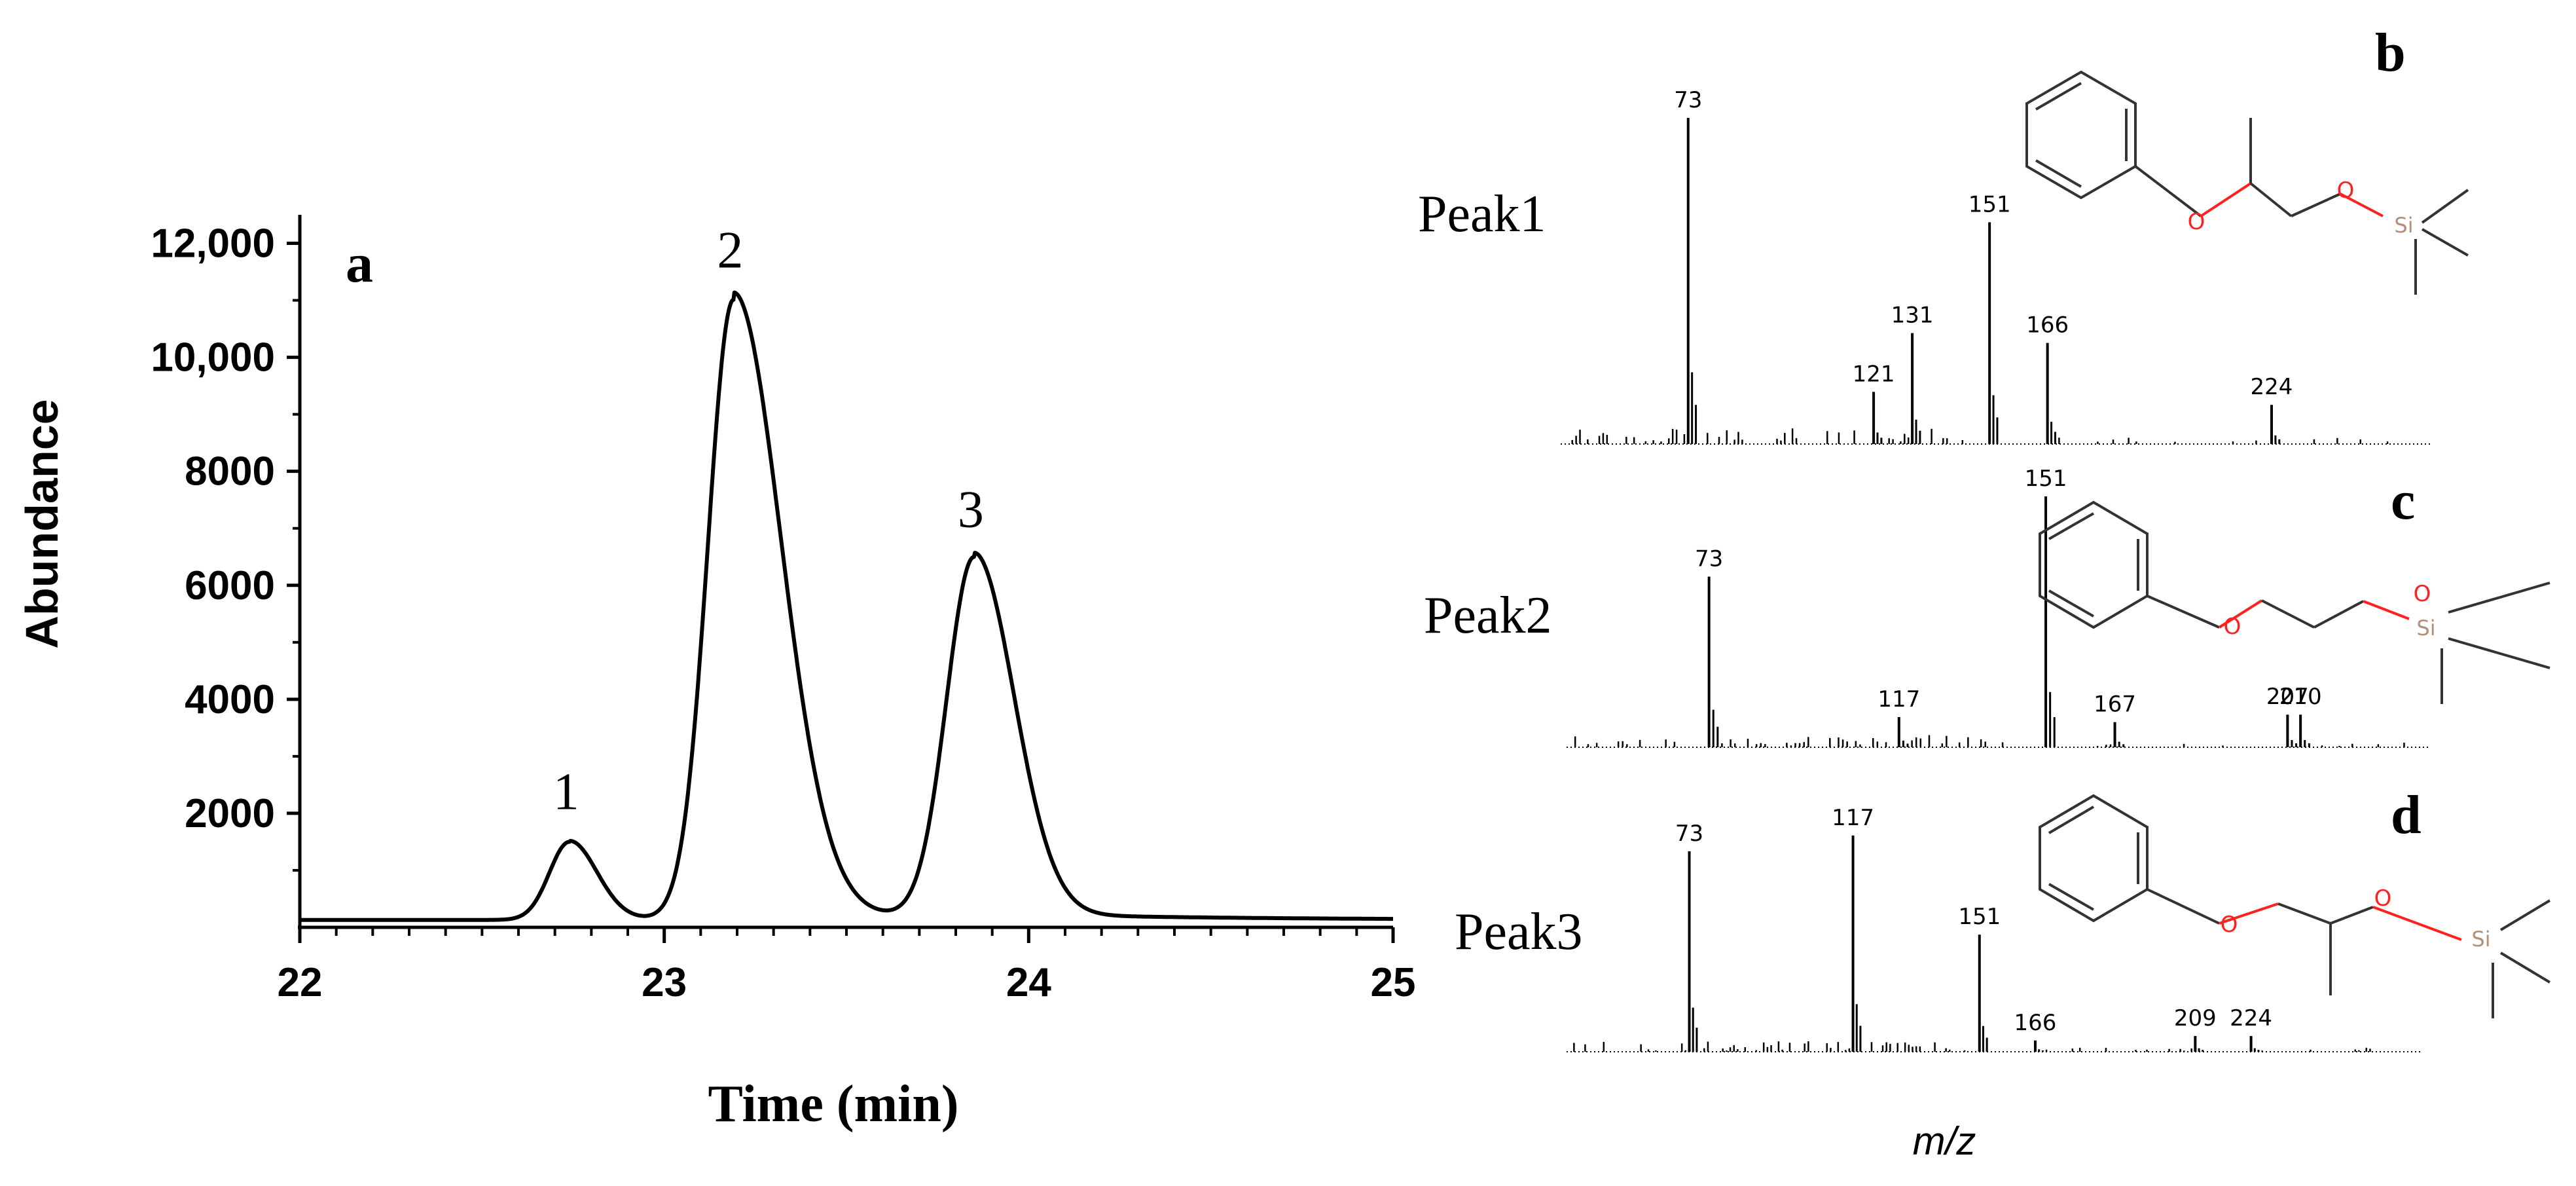 The image size is (2576, 1186). What do you see at coordinates (213, 244) in the screenshot?
I see `y-tick-label: 12,000` at bounding box center [213, 244].